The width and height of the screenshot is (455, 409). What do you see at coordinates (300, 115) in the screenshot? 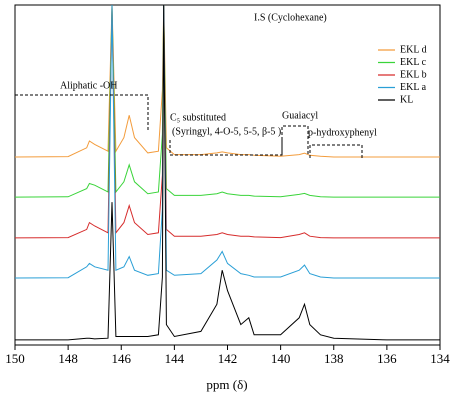
I see `annotation: Guaiacyl` at bounding box center [300, 115].